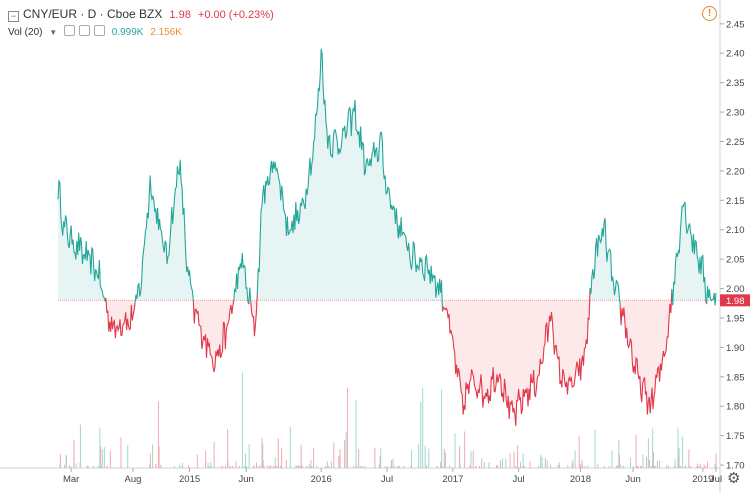  What do you see at coordinates (735, 230) in the screenshot?
I see `y-tick-label: 2.10` at bounding box center [735, 230].